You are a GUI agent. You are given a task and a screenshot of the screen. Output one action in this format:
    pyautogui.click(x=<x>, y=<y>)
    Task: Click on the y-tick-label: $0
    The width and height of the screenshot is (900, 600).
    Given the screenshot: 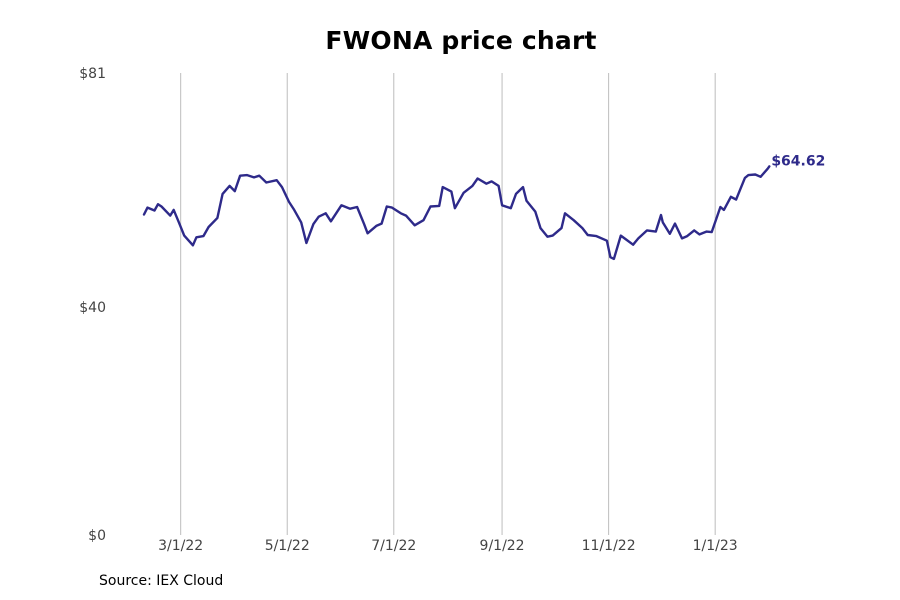 What is the action you would take?
    pyautogui.click(x=97, y=536)
    